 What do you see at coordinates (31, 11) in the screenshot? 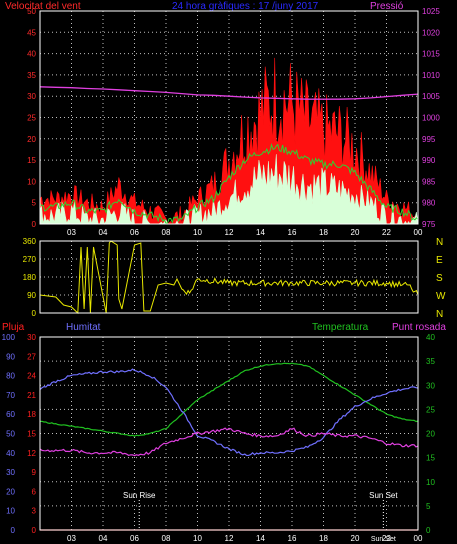
I see `wind-tick-label: 50` at bounding box center [31, 11].